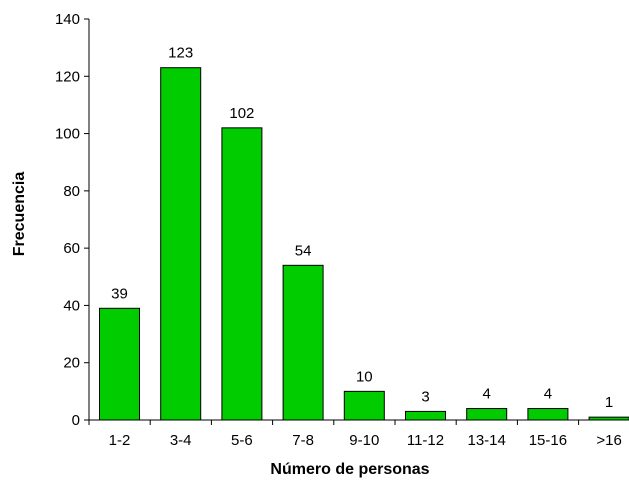 This screenshot has height=486, width=629. Describe the element at coordinates (180, 53) in the screenshot. I see `bar-data-label: 123` at that location.